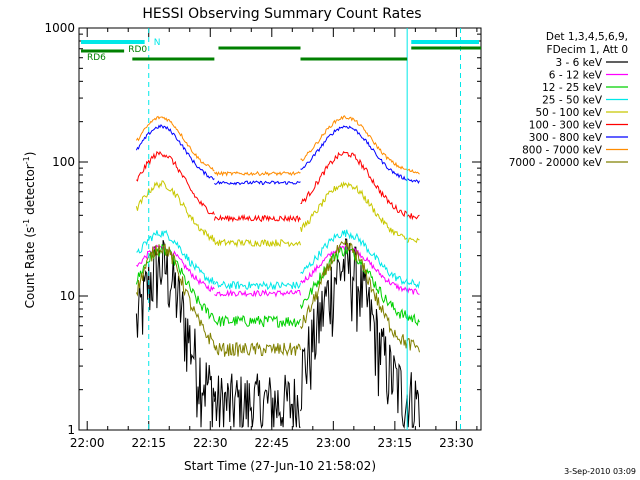 Image resolution: width=640 pixels, height=480 pixels. What do you see at coordinates (67, 296) in the screenshot?
I see `y-tick-label: 10` at bounding box center [67, 296].